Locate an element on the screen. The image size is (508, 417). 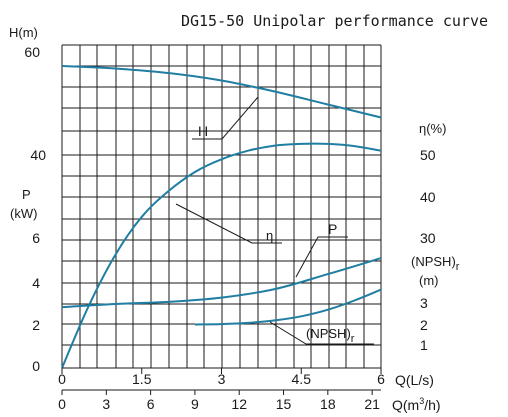
chart-title: DG15-50 Unipolar performance curve is located at coordinates (334, 21).